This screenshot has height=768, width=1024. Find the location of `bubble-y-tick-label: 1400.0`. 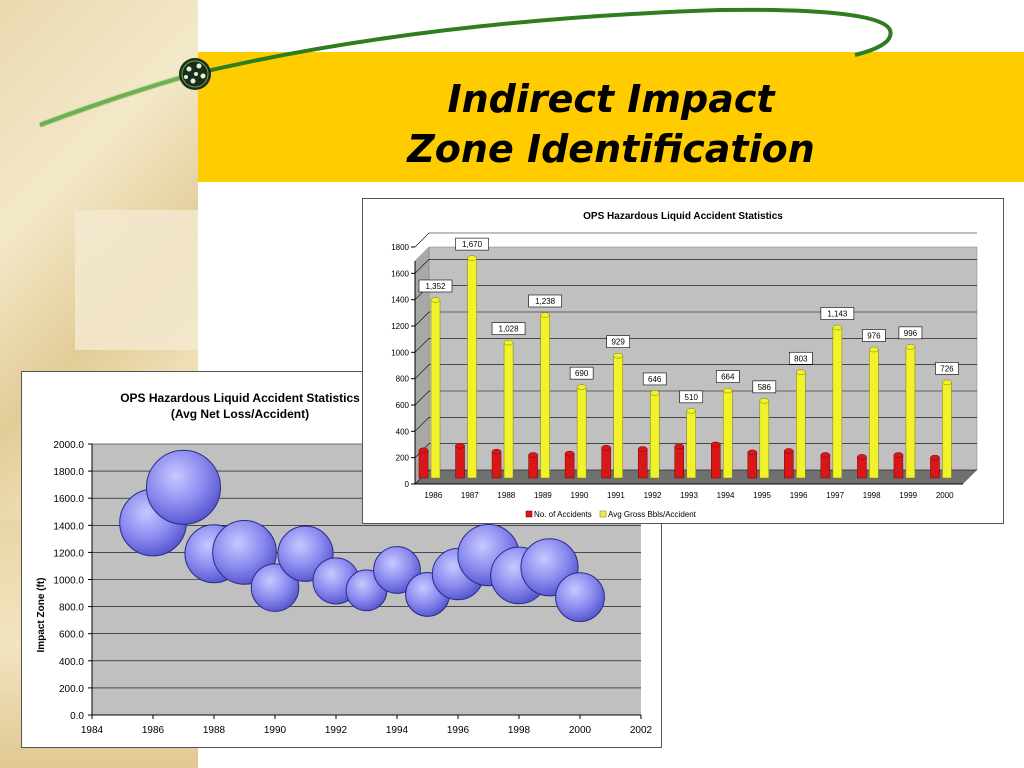

bubble-y-tick-label: 1400.0 is located at coordinates (68, 526).